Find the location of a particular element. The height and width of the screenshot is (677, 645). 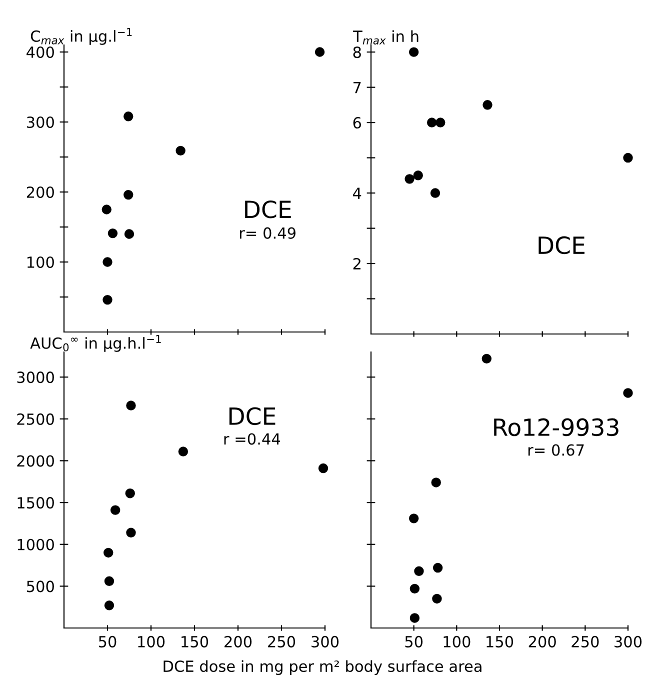

y-tick-label: 4 is located at coordinates (357, 193).